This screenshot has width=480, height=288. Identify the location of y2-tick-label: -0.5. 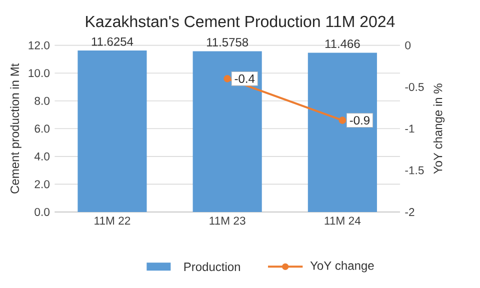
(414, 86).